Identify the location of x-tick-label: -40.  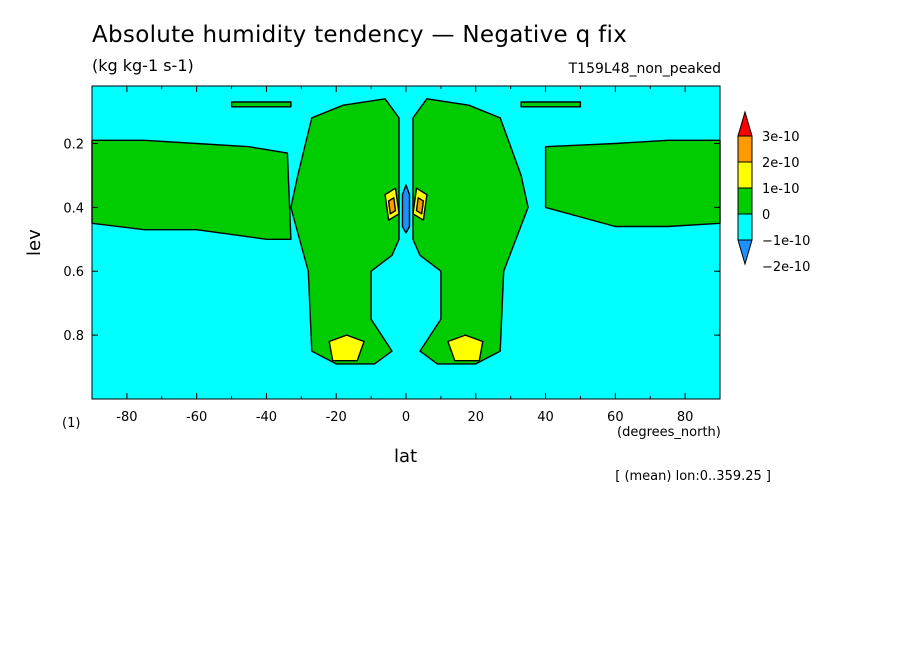
(266, 417).